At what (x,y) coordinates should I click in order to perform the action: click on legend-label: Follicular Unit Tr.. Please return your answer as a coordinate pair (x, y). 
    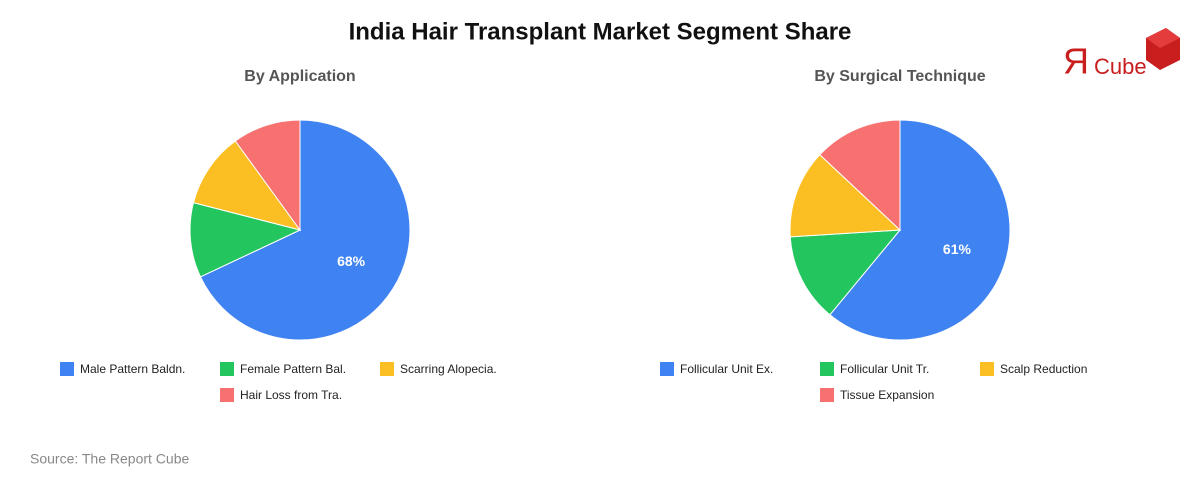
    Looking at the image, I should click on (884, 369).